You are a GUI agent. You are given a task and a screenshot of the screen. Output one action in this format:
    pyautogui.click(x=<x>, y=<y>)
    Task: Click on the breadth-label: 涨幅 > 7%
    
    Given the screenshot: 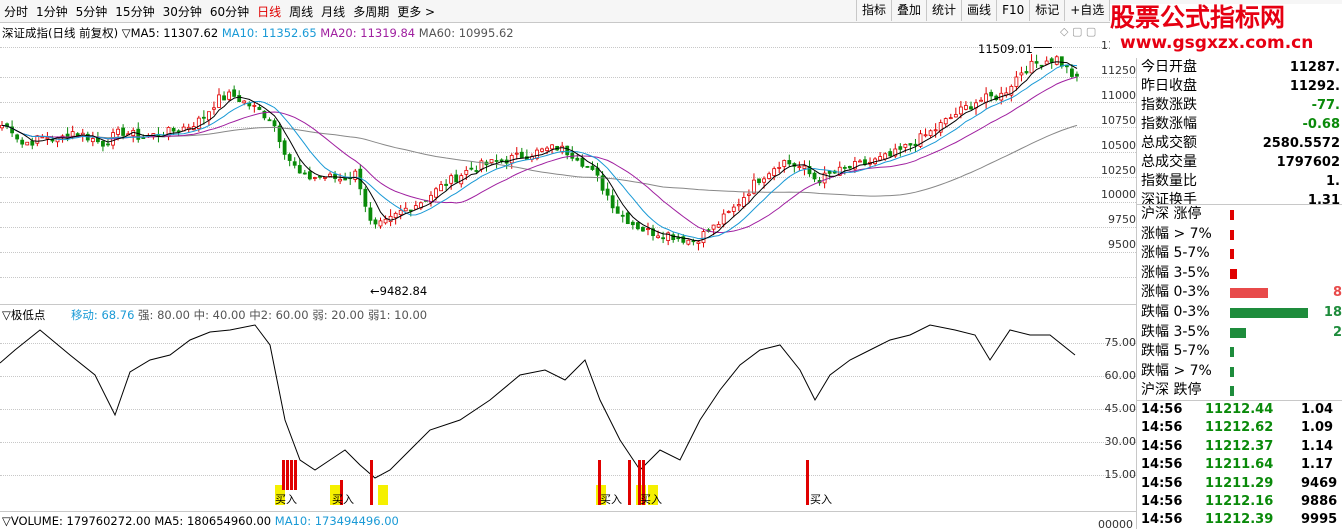 What is the action you would take?
    pyautogui.click(x=1176, y=233)
    